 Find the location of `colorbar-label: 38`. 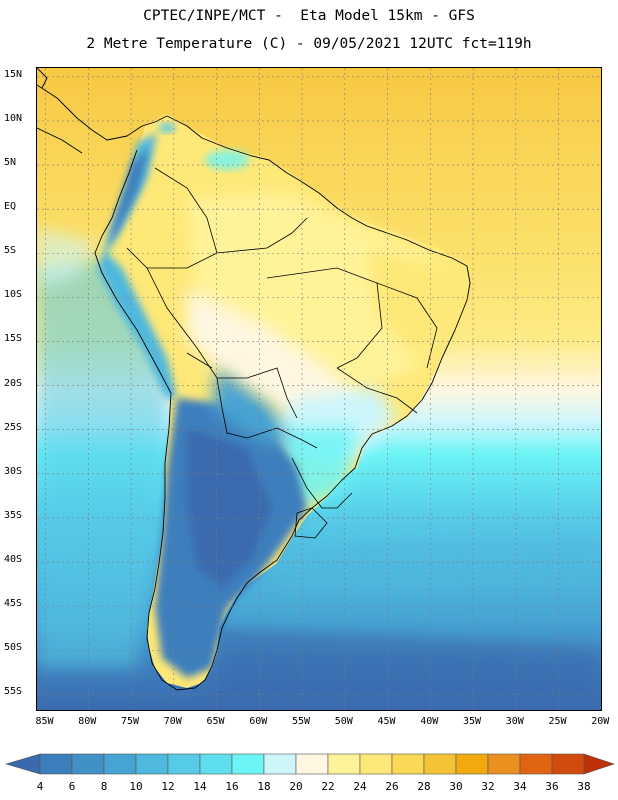

colorbar-label: 38 is located at coordinates (583, 786).